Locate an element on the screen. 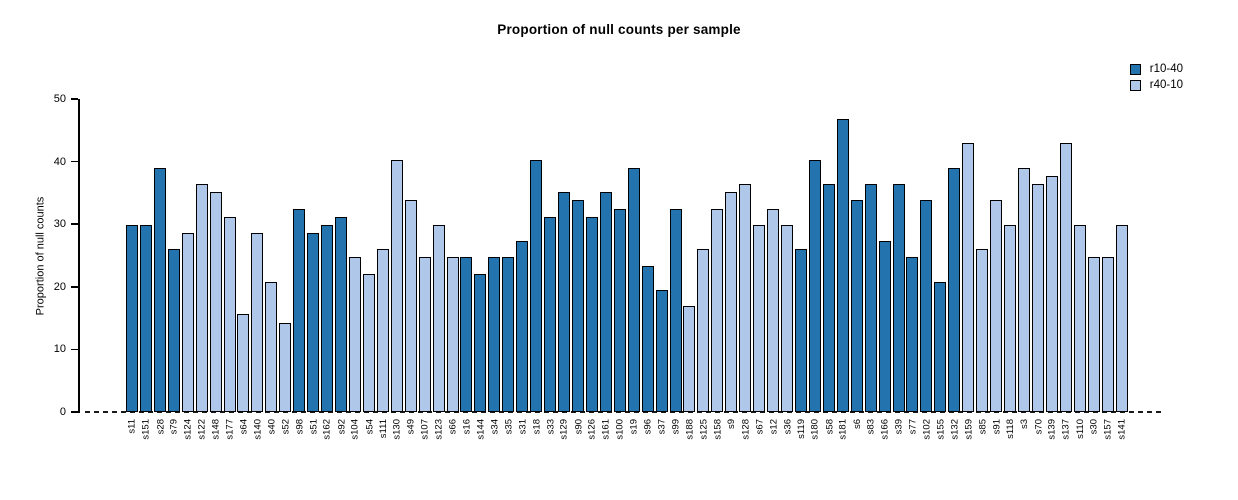 Image resolution: width=1238 pixels, height=500 pixels. x-label-slot: s34 is located at coordinates (494, 454).